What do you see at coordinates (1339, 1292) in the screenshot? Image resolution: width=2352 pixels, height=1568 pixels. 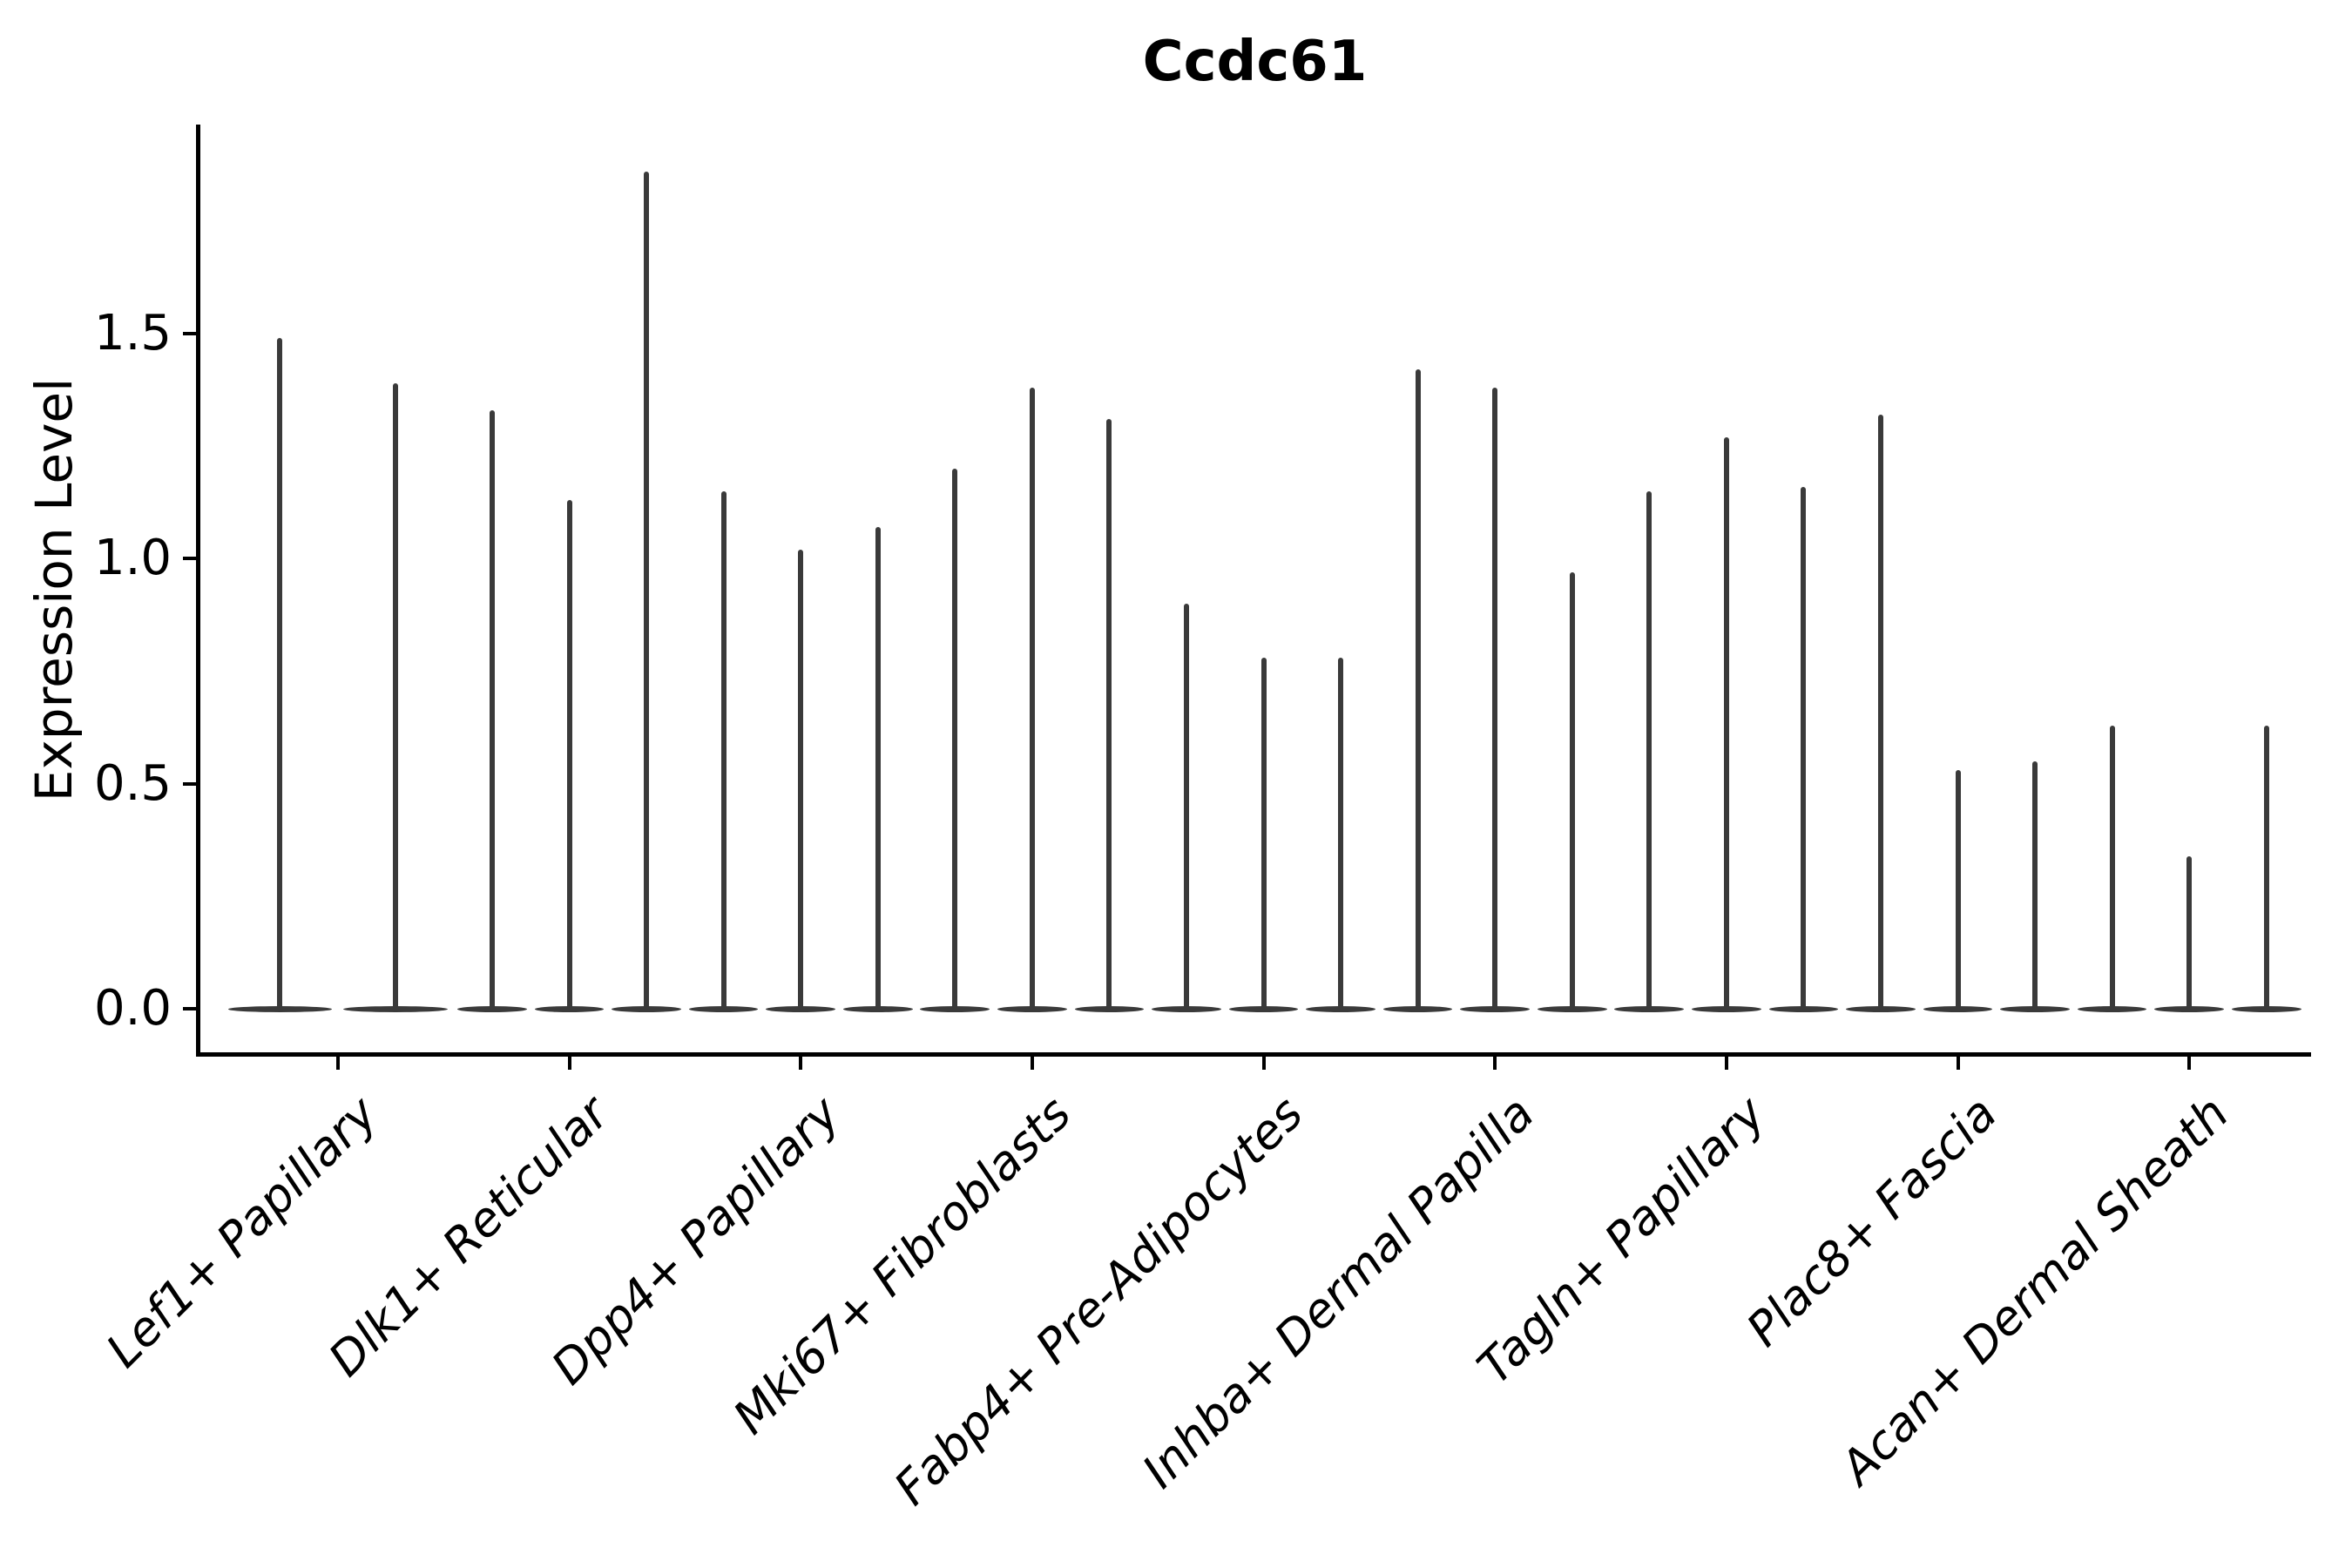 I see `x-category-label: Inhba+ Dermal Papilla` at bounding box center [1339, 1292].